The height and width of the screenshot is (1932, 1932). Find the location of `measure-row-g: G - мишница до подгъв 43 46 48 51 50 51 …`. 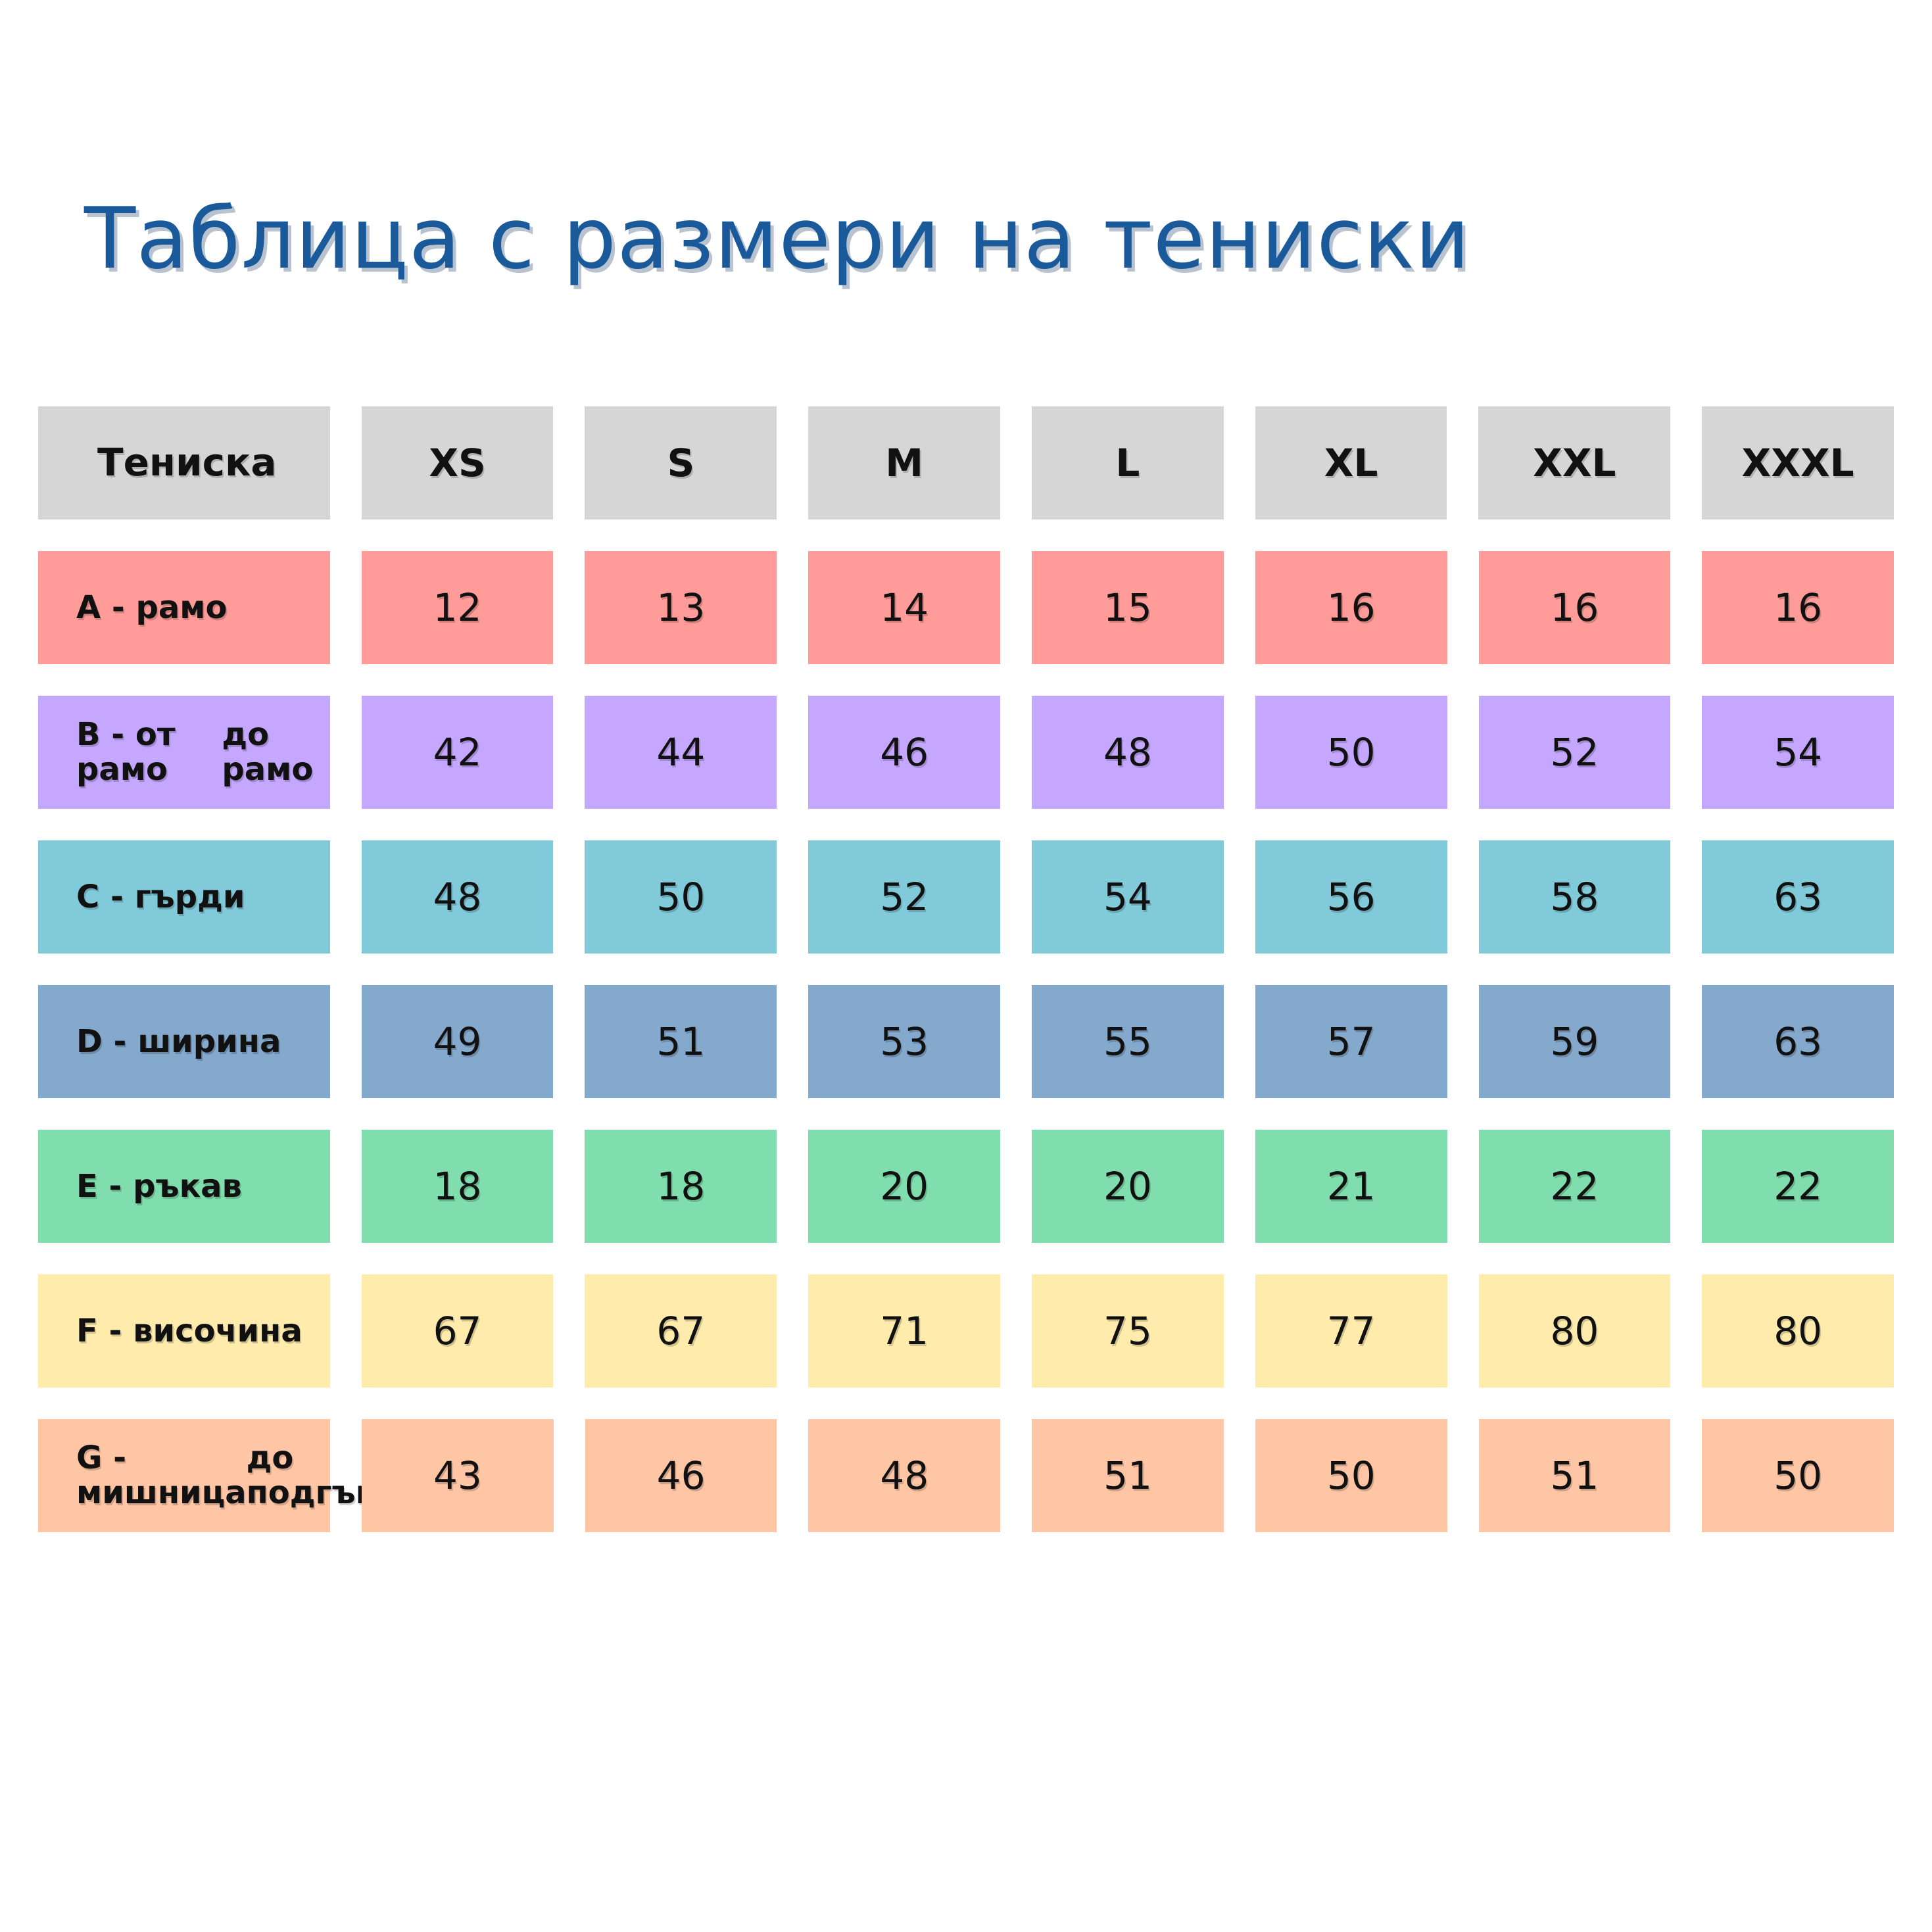

measure-row-g: G - мишница до подгъв 43 46 48 51 50 51 … is located at coordinates (966, 1475).